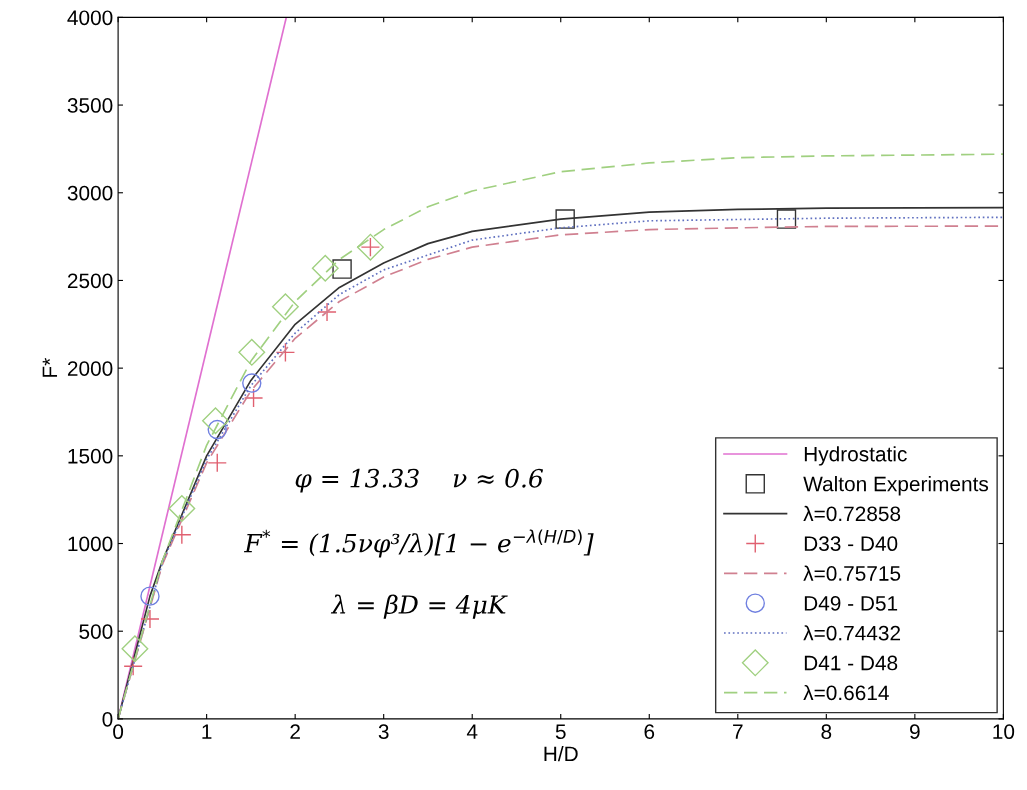 This screenshot has height=790, width=1027. Describe the element at coordinates (846, 692) in the screenshot. I see `legend-label: λ=0.6614` at that location.